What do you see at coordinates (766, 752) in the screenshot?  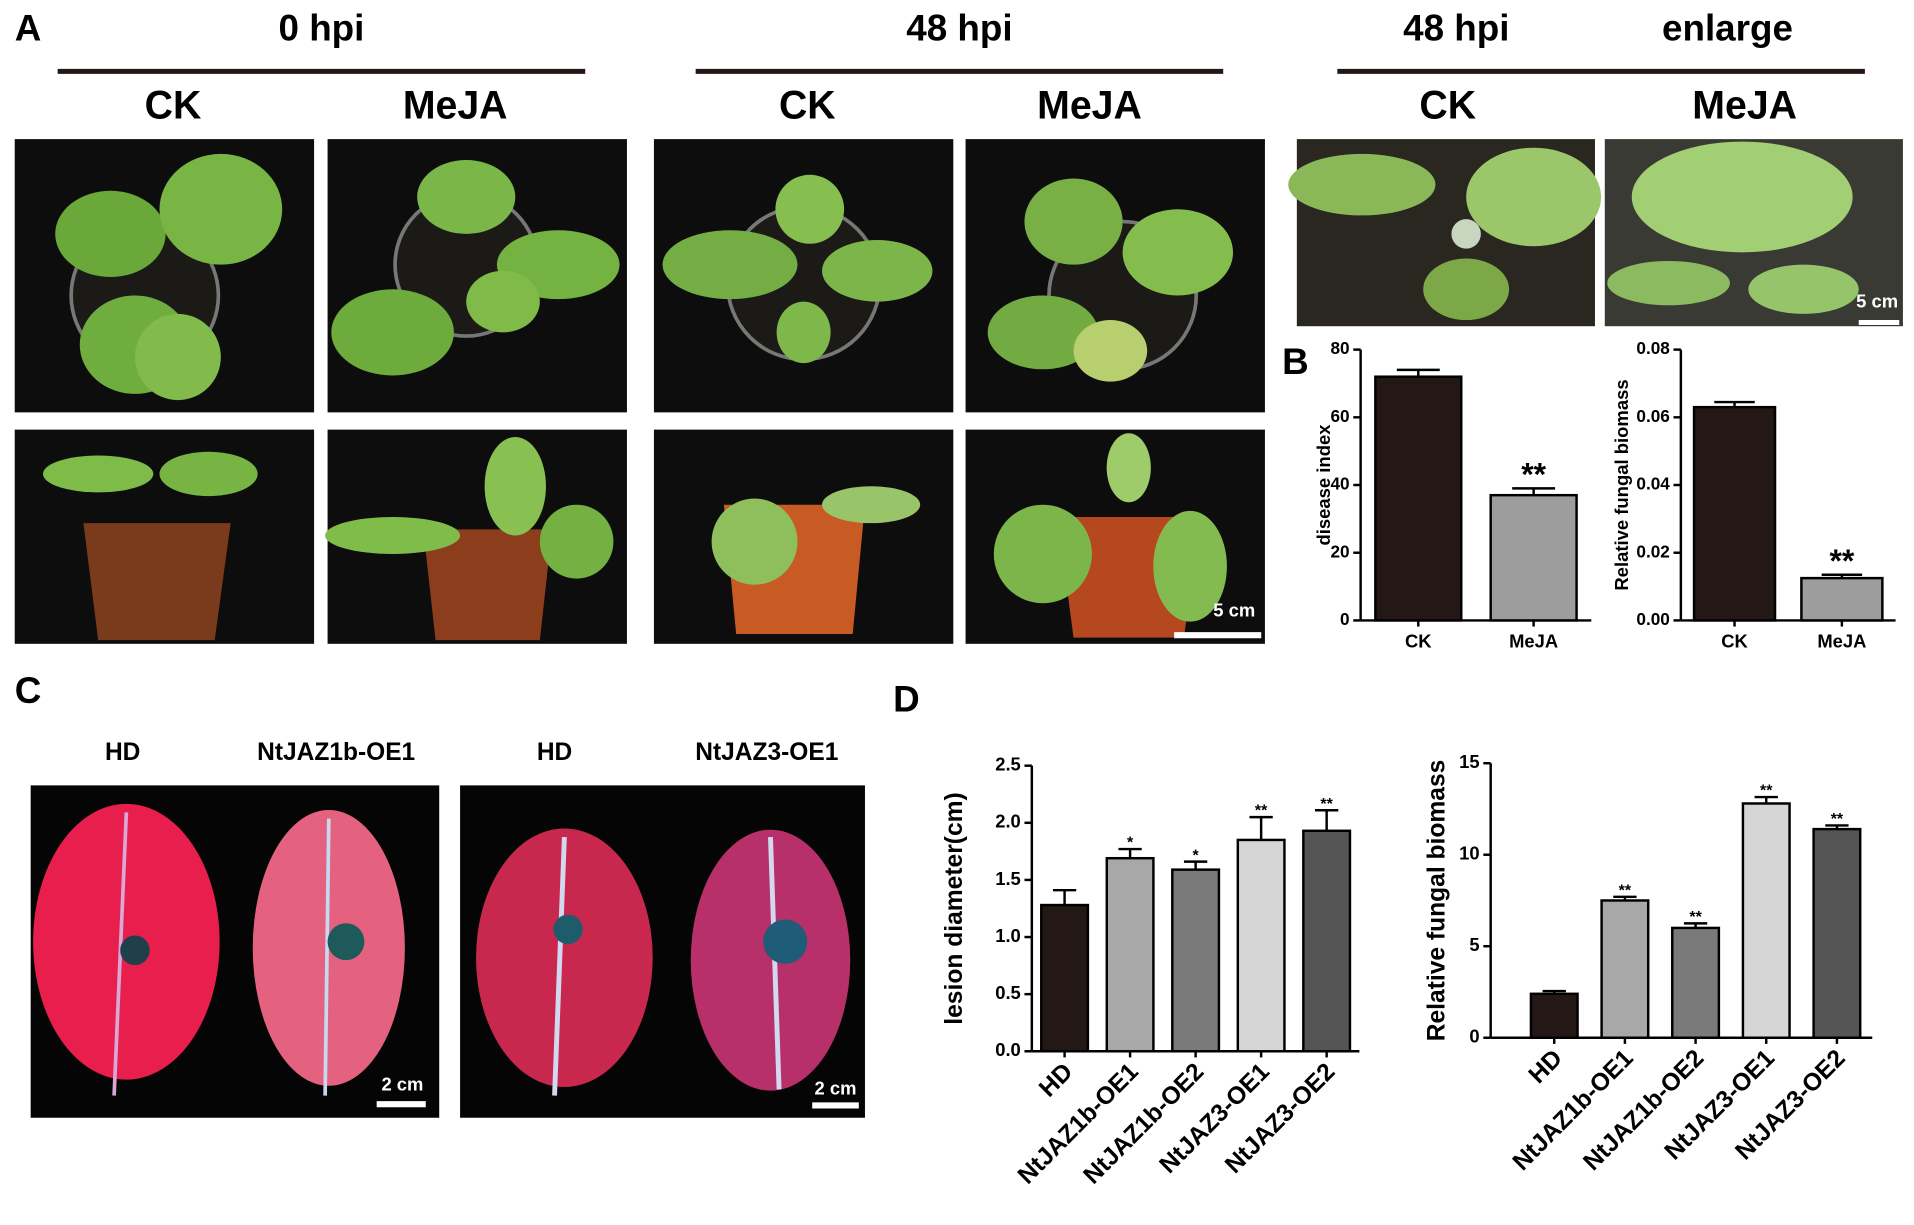 I see `leaf-label: NtJAZ3-OE1` at bounding box center [766, 752].